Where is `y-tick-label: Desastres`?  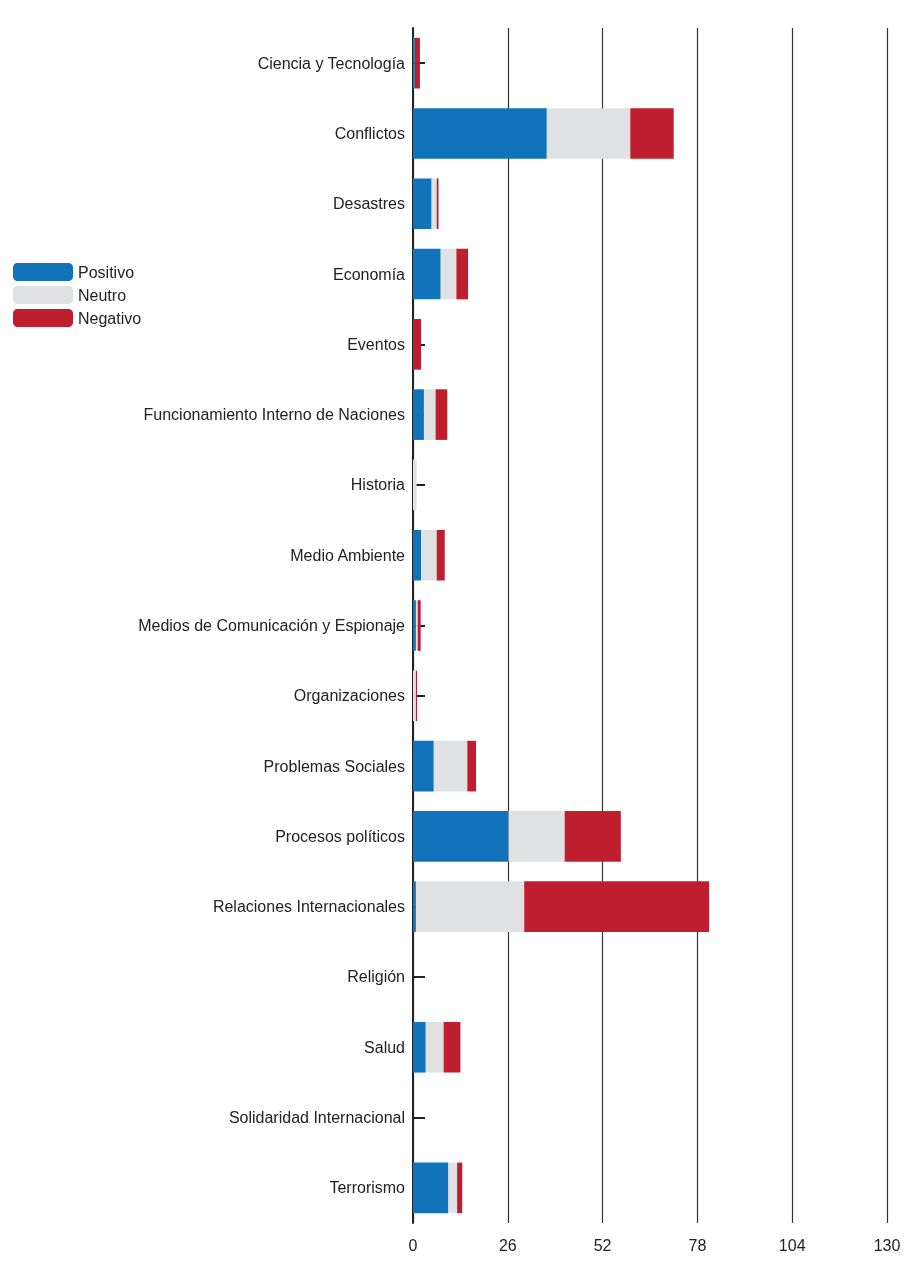
y-tick-label: Desastres is located at coordinates (368, 204).